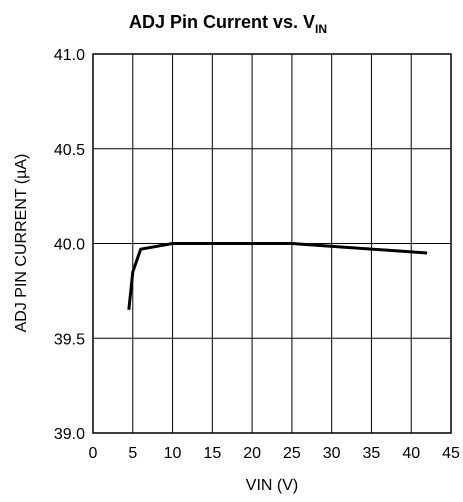 Image resolution: width=463 pixels, height=502 pixels. What do you see at coordinates (272, 485) in the screenshot?
I see `x-axis-label: VIN (V)` at bounding box center [272, 485].